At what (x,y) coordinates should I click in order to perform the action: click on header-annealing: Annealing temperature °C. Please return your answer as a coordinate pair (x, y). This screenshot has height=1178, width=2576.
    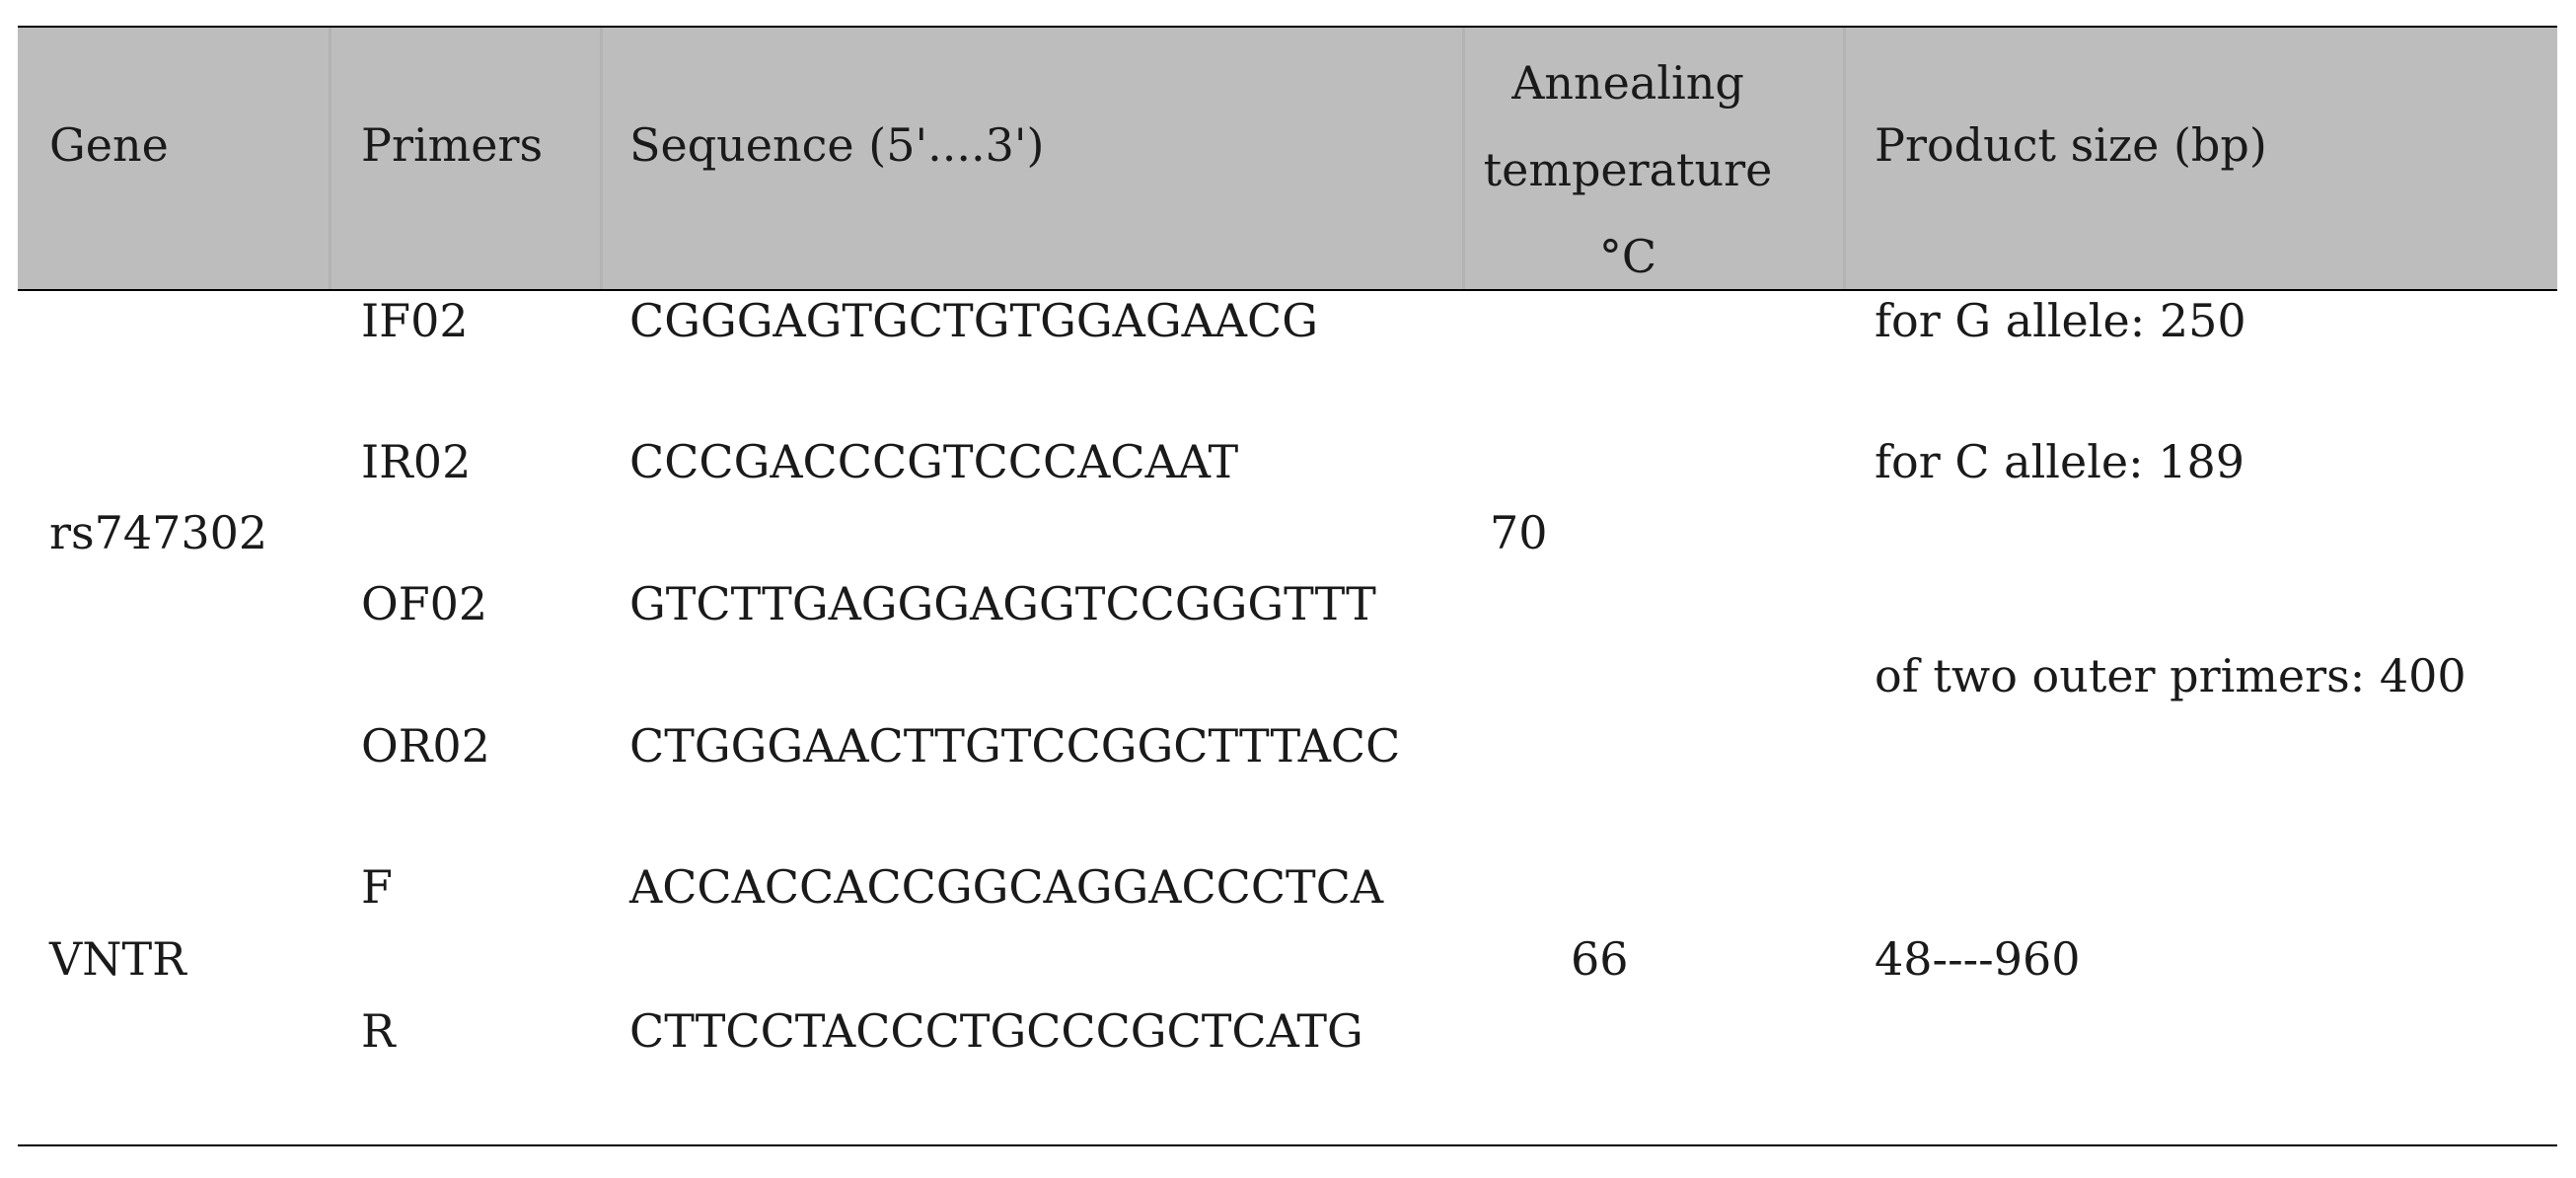
    Looking at the image, I should click on (1628, 169).